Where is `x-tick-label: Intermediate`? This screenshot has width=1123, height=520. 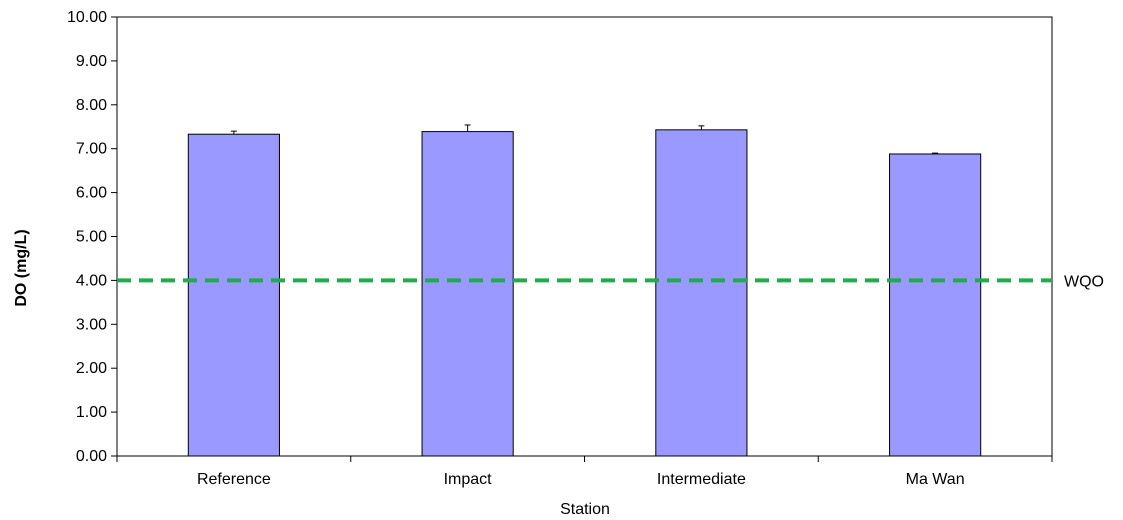 x-tick-label: Intermediate is located at coordinates (701, 479).